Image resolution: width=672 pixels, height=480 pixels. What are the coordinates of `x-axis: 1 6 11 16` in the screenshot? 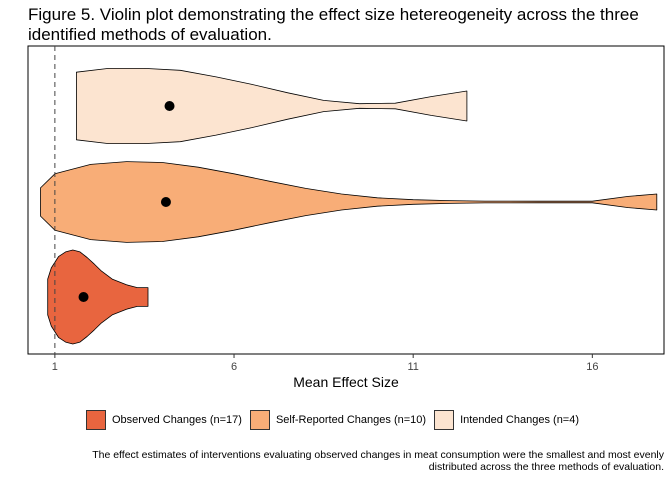 It's located at (325, 363).